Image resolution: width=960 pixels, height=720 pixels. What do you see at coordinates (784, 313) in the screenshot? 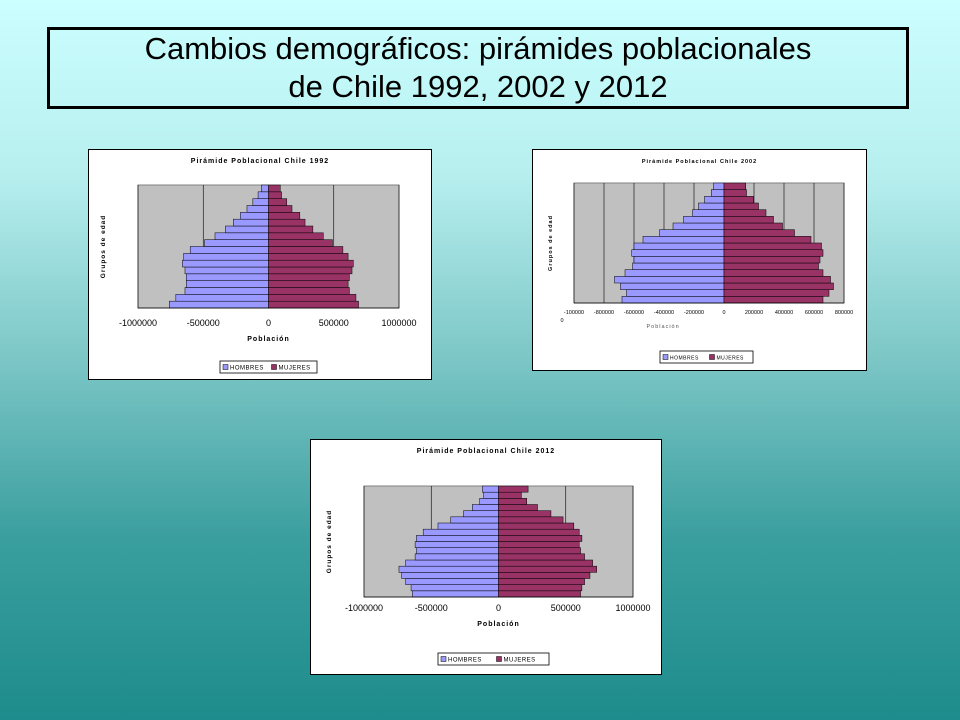
I see `x-tick-label: 400000` at bounding box center [784, 313].